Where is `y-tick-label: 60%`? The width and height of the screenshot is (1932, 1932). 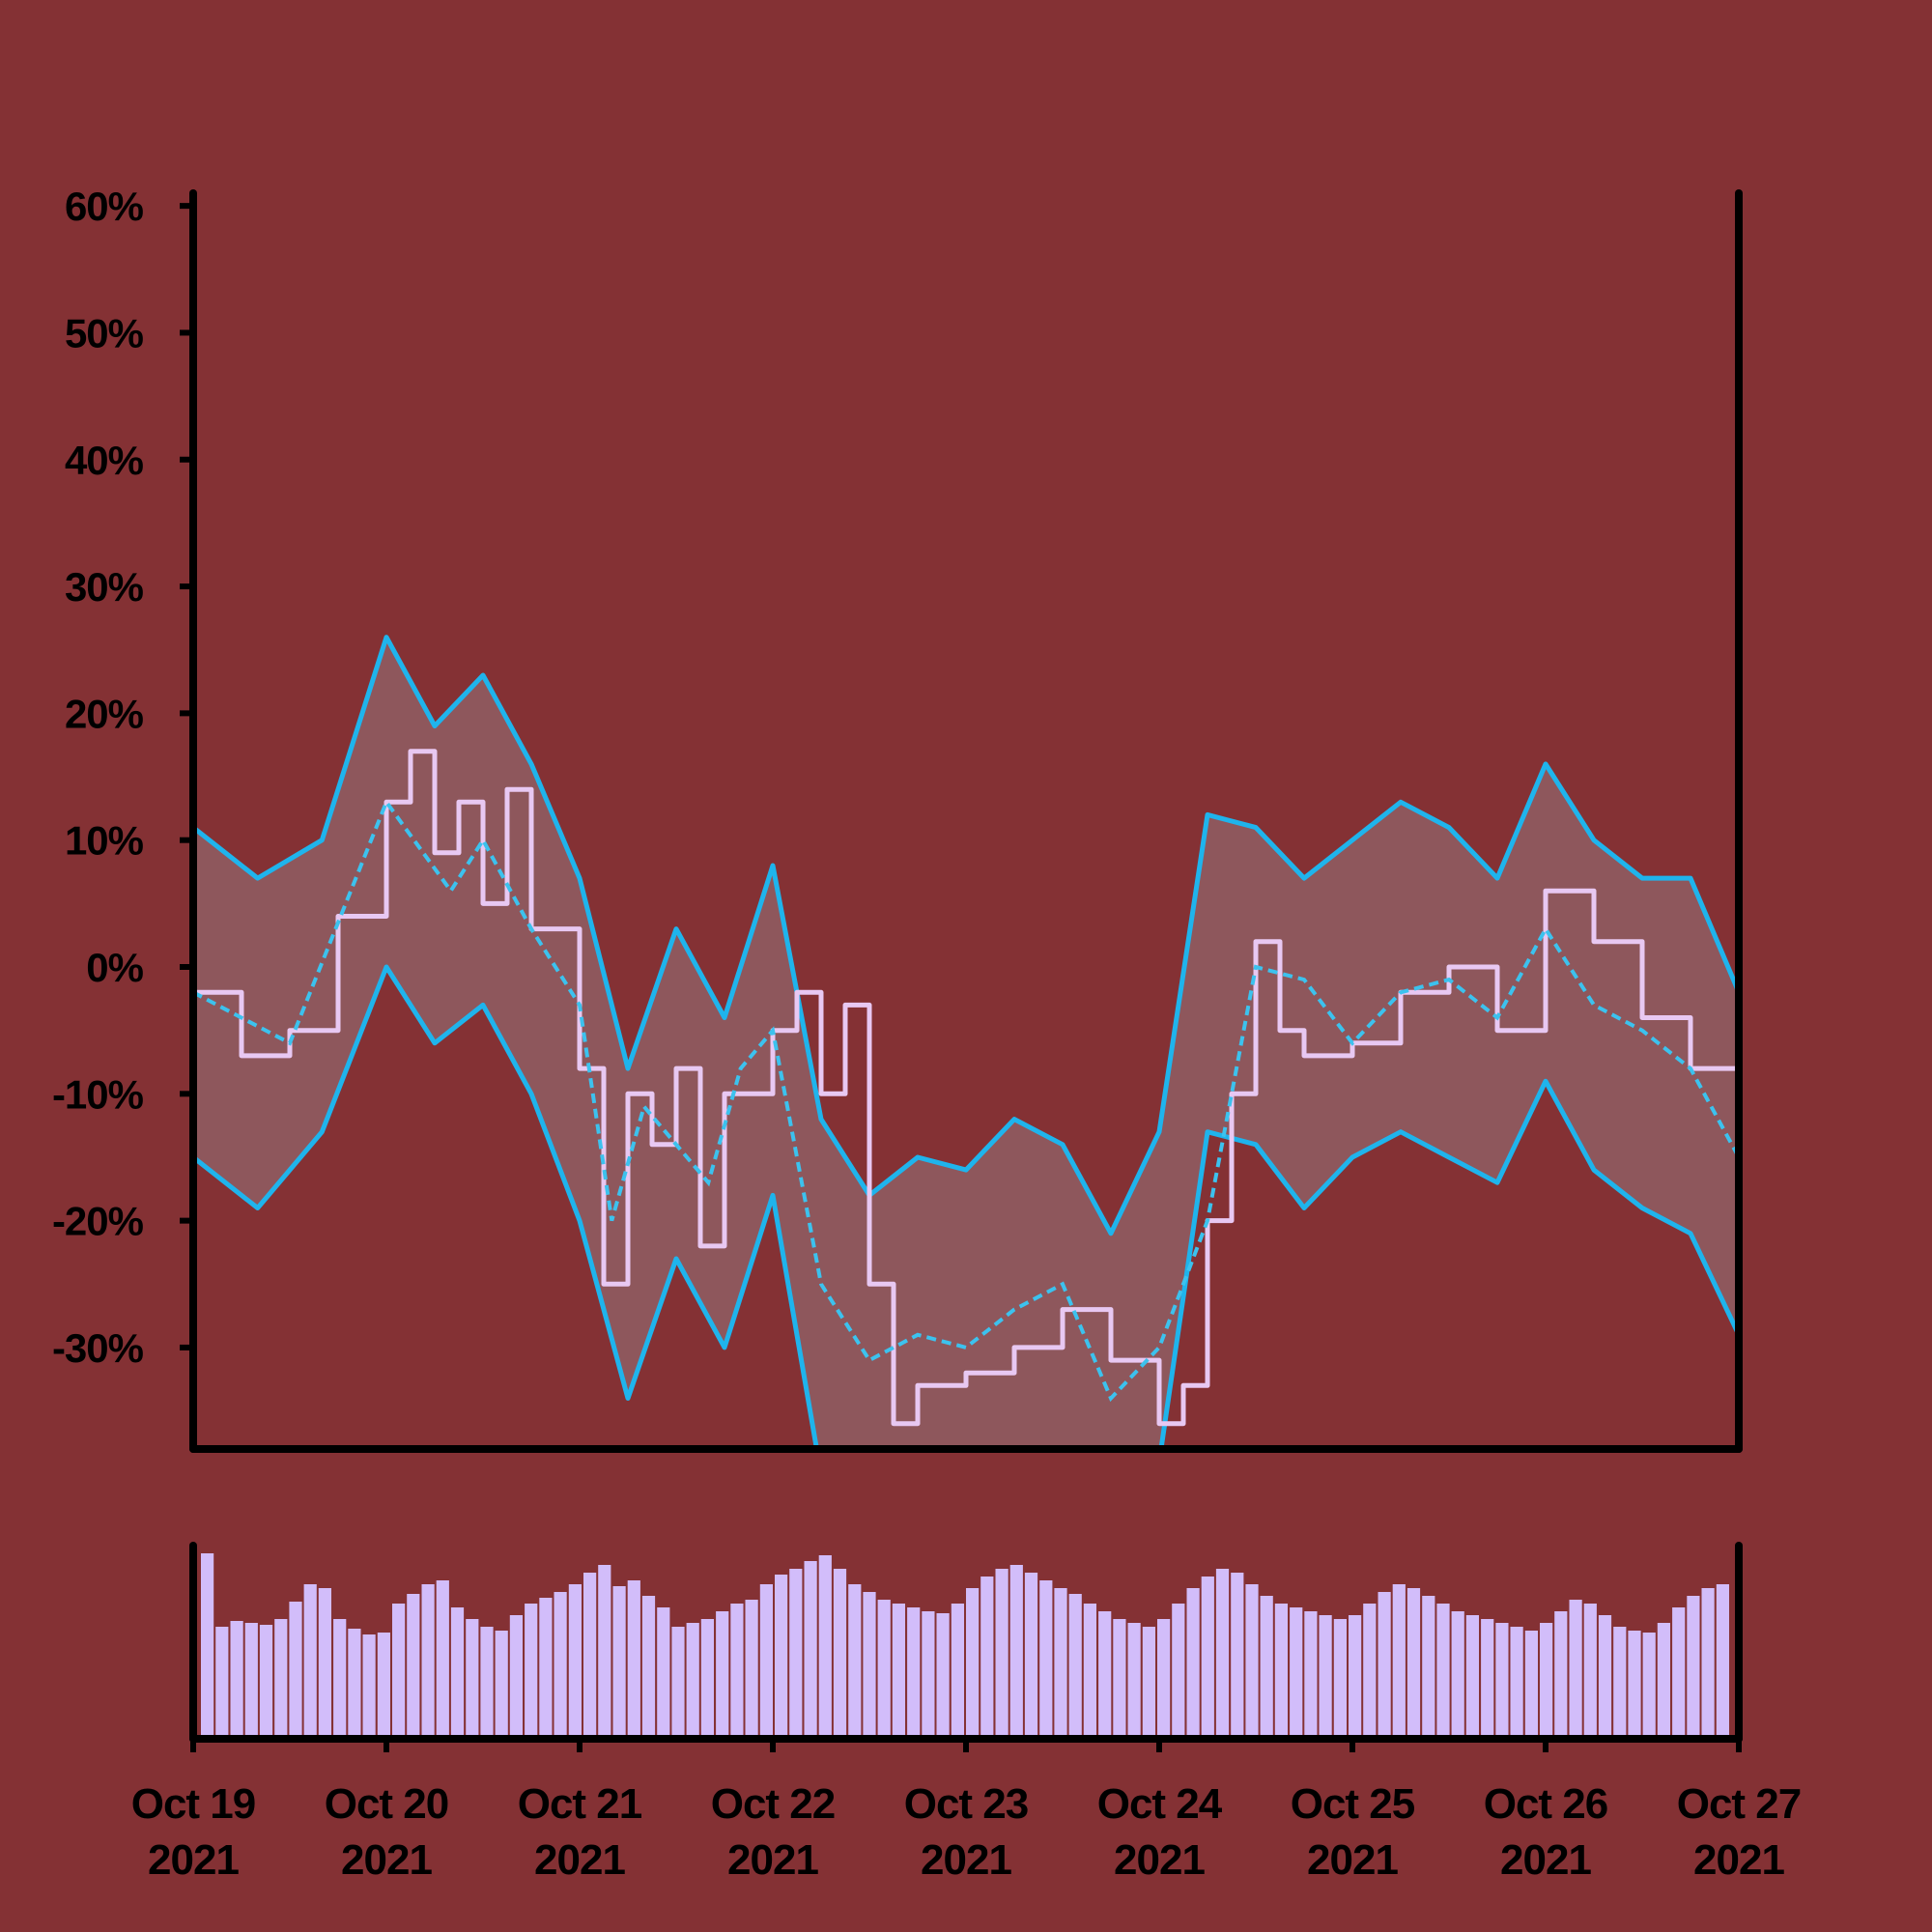 y-tick-label: 60% is located at coordinates (104, 206).